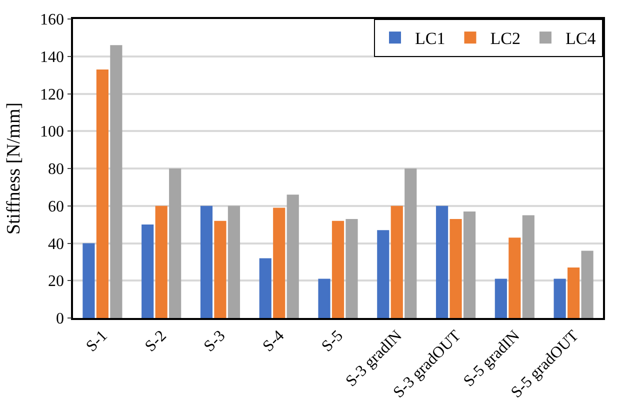 Image resolution: width=617 pixels, height=418 pixels. Describe the element at coordinates (97, 341) in the screenshot. I see `x-tick-label: S-1` at that location.